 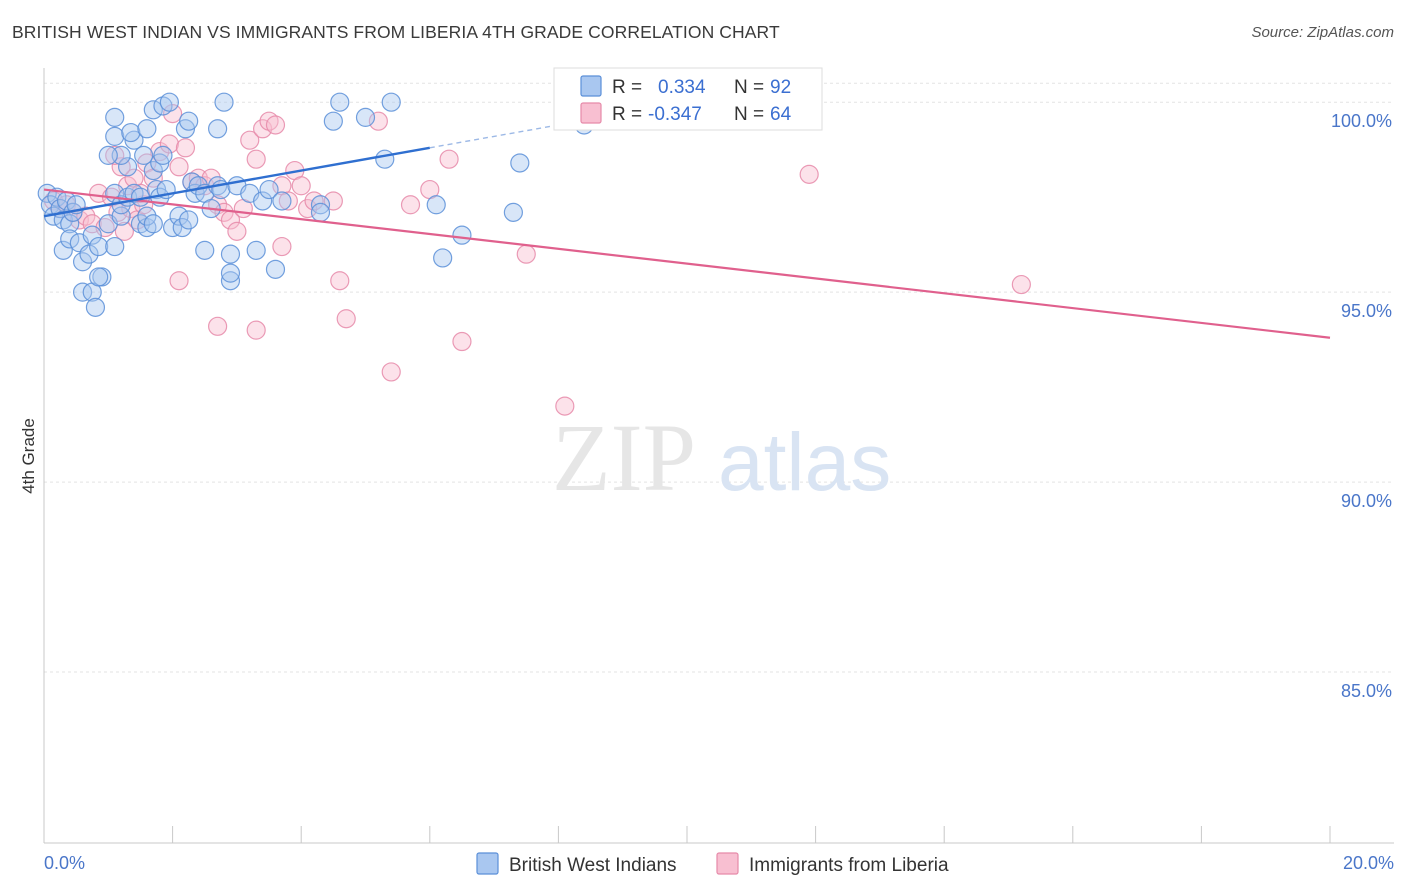 I want to click on legend-r-value-2: -0.347, so click(x=675, y=114).